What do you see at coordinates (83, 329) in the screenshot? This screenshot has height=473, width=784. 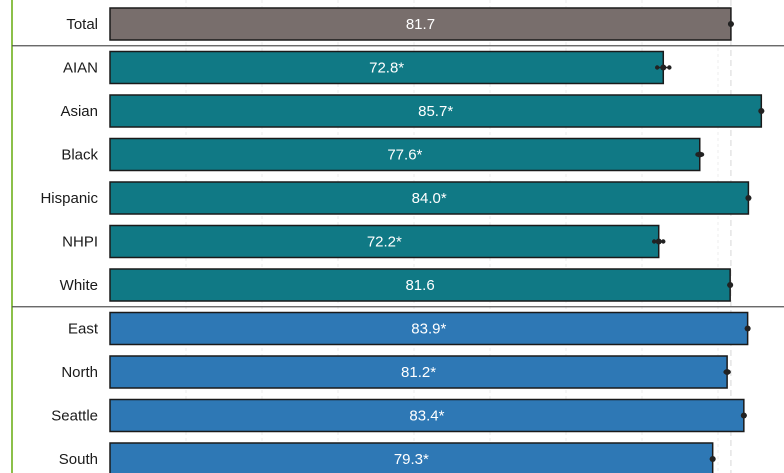 I see `category-label-east: East` at bounding box center [83, 329].